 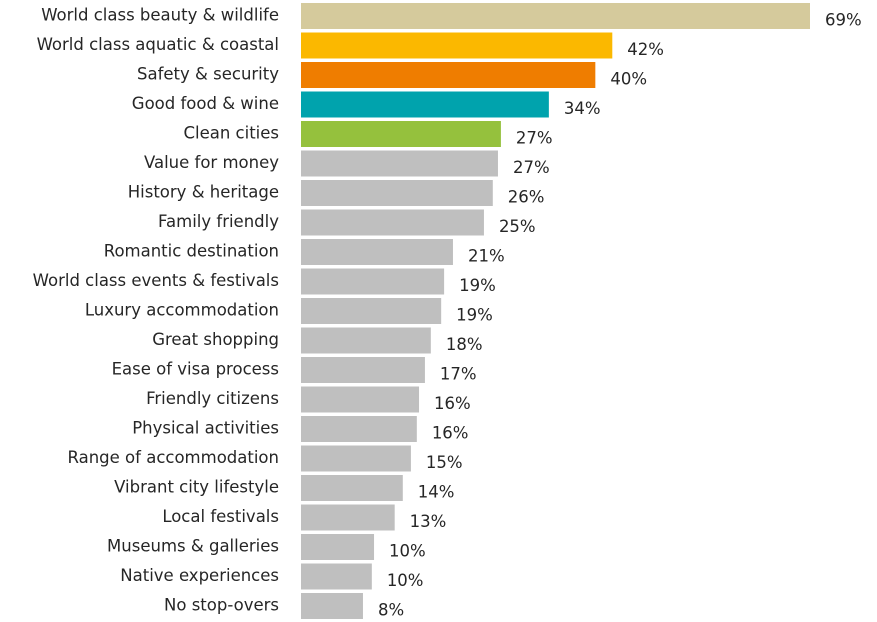 What do you see at coordinates (444, 462) in the screenshot?
I see `value-label: 15%` at bounding box center [444, 462].